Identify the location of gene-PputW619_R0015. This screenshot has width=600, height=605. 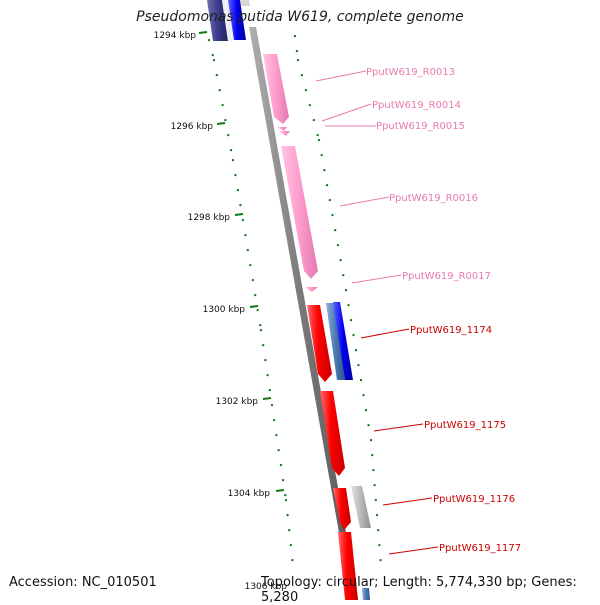
(284, 133).